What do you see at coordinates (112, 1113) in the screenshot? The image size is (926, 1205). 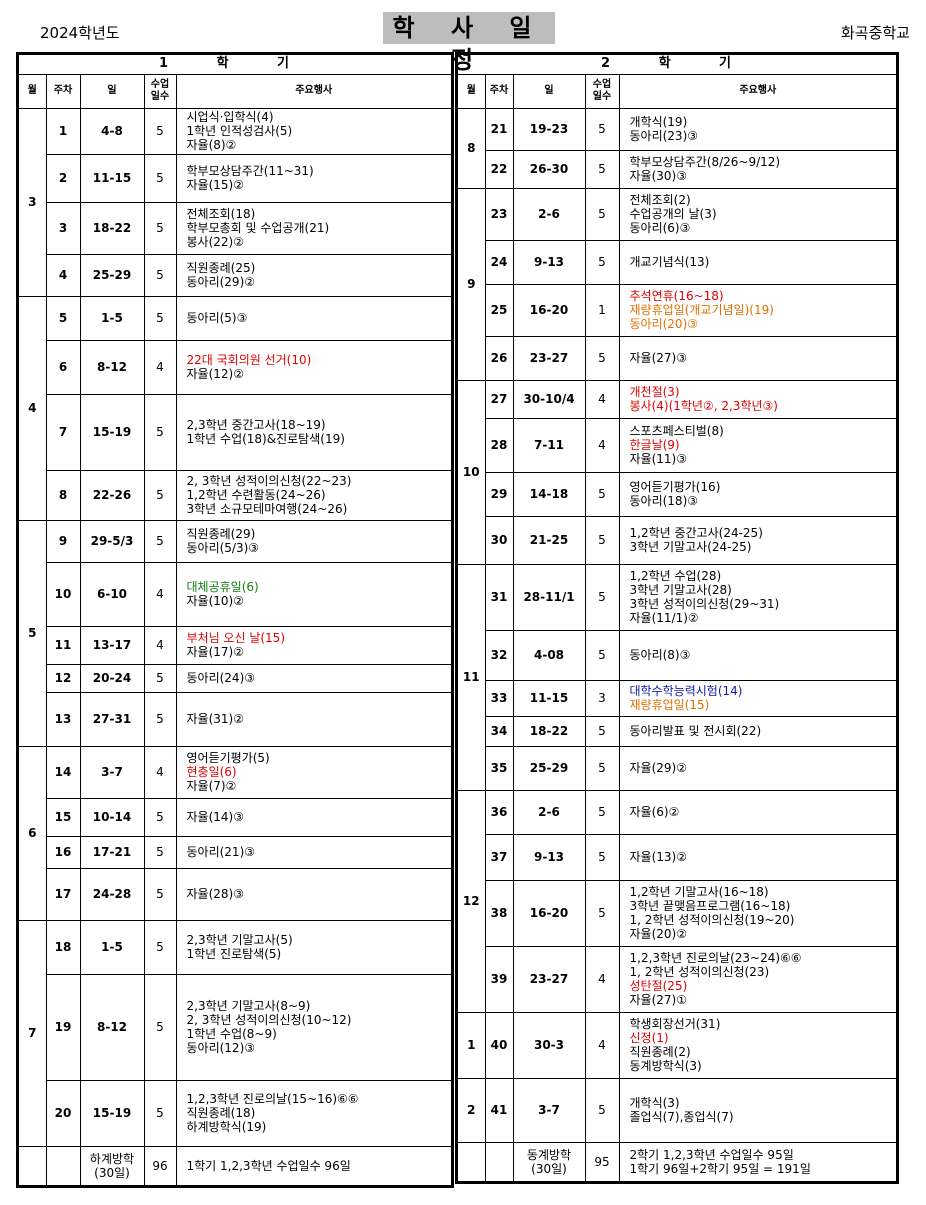 I see `days-cell: 15-19` at bounding box center [112, 1113].